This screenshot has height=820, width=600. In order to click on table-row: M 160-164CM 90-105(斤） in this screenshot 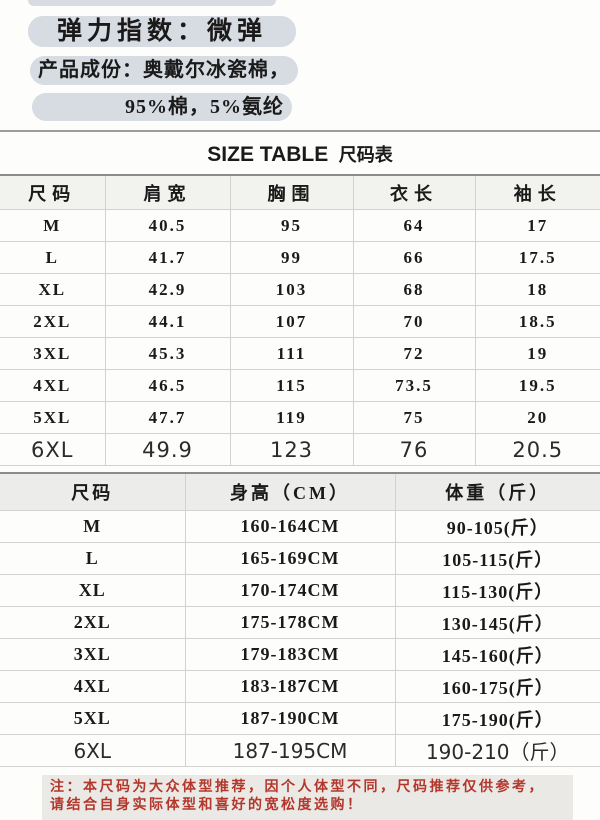, I will do `click(300, 526)`.